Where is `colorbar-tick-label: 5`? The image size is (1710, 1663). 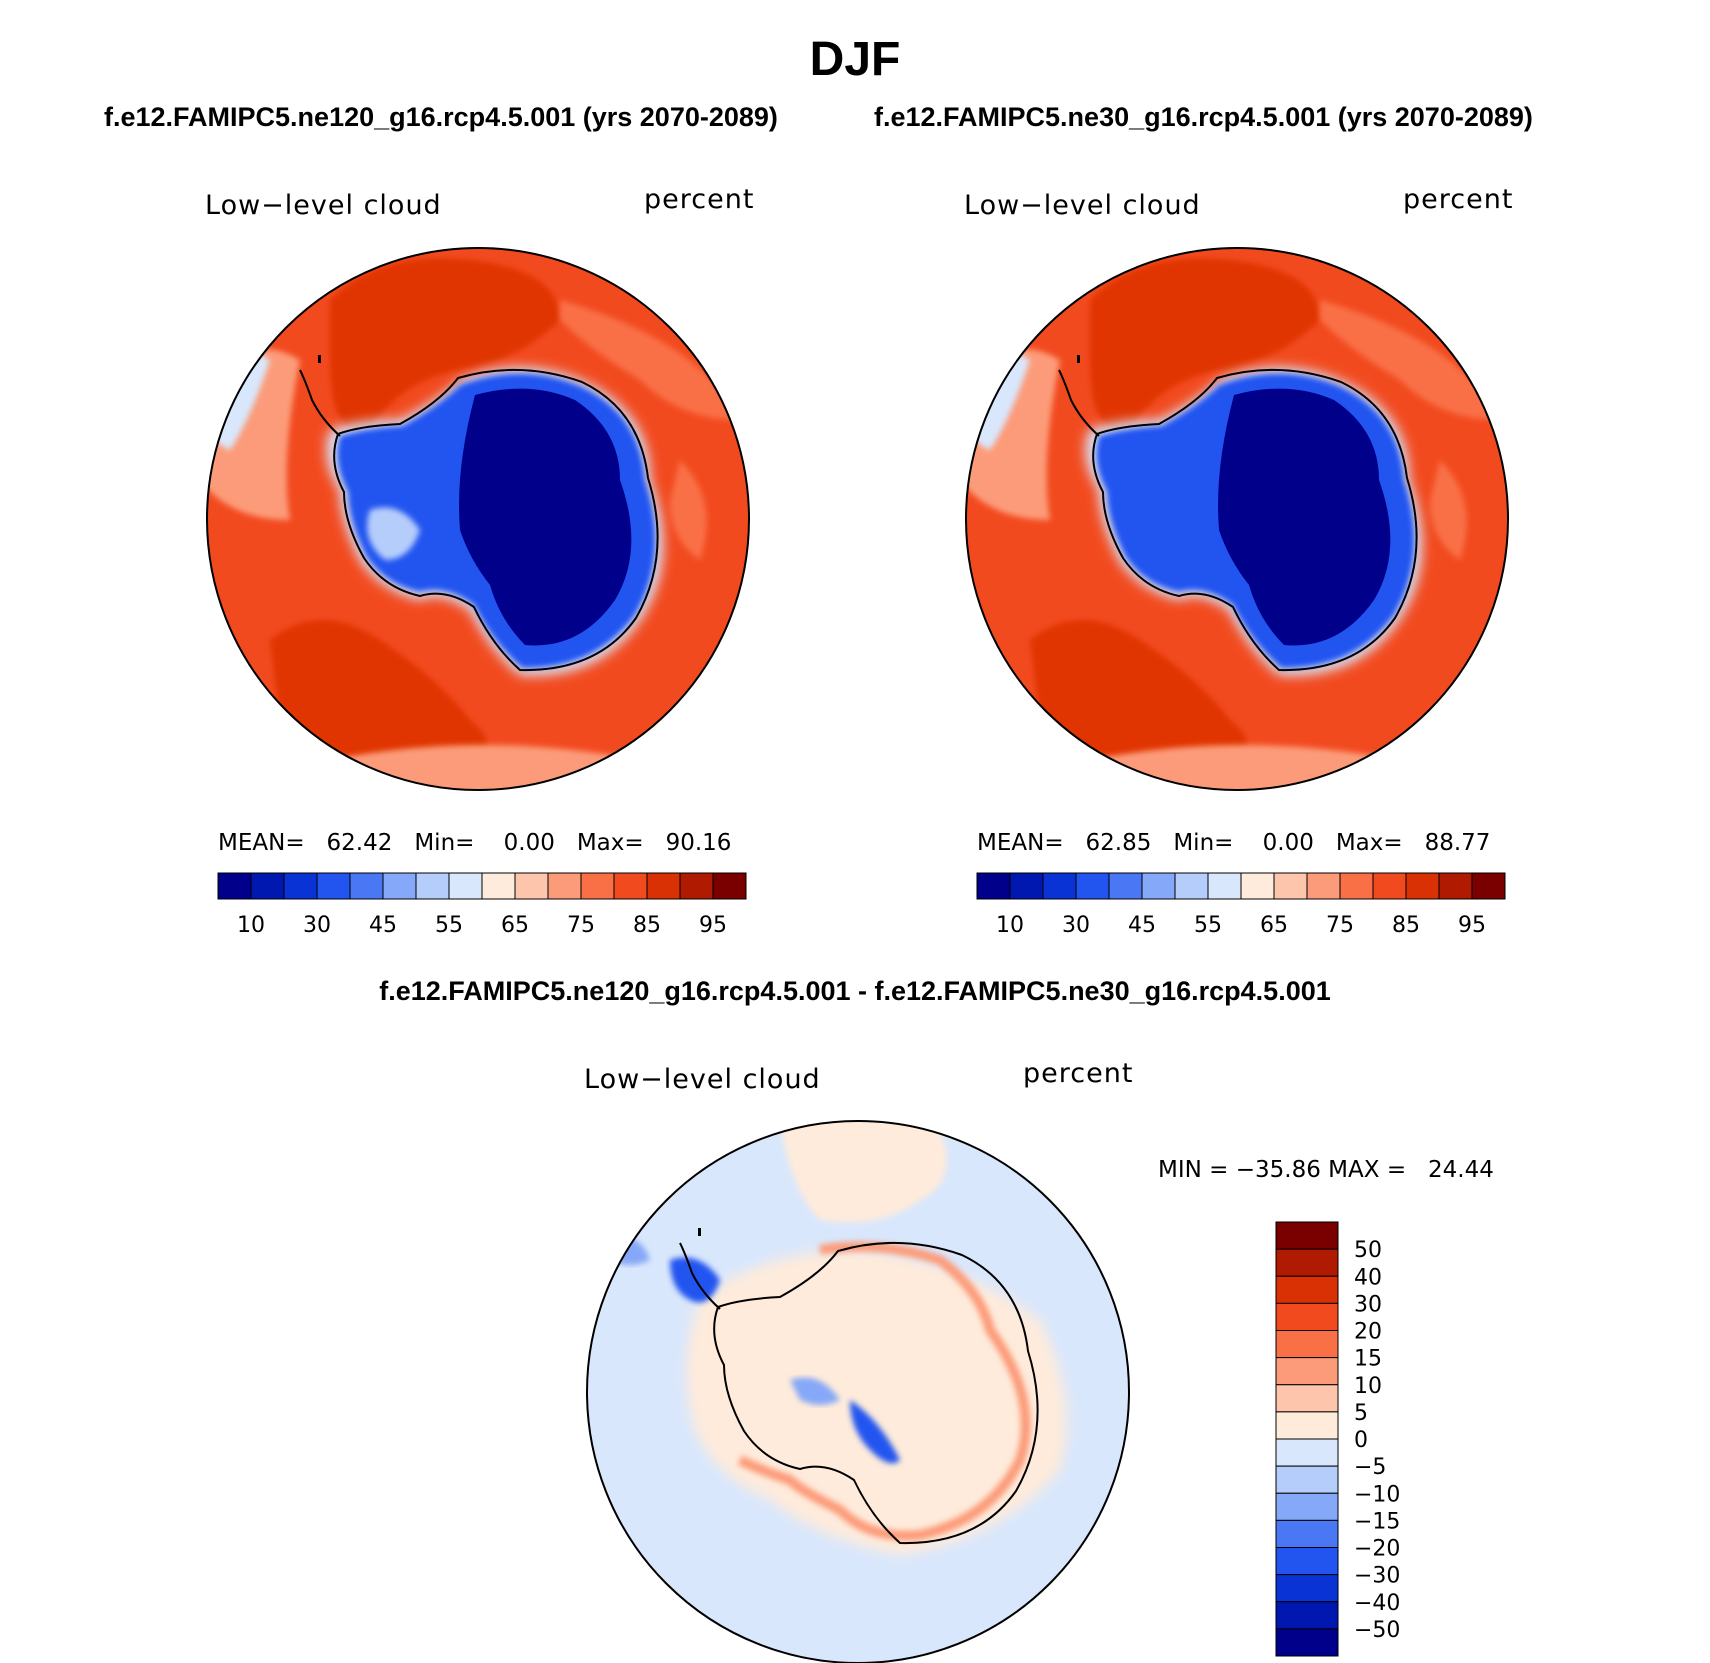
colorbar-tick-label: 5 is located at coordinates (1361, 1413).